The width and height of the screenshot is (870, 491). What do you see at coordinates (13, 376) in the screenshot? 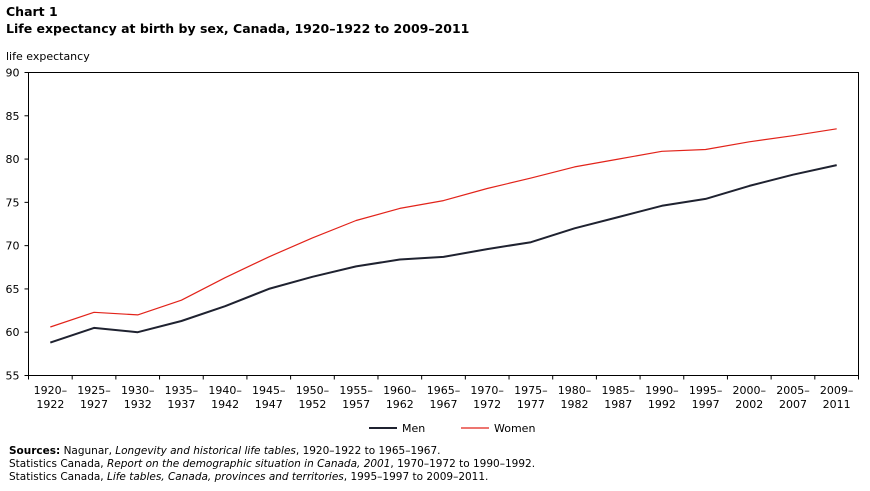
I see `y-tick-label: 55` at bounding box center [13, 376].